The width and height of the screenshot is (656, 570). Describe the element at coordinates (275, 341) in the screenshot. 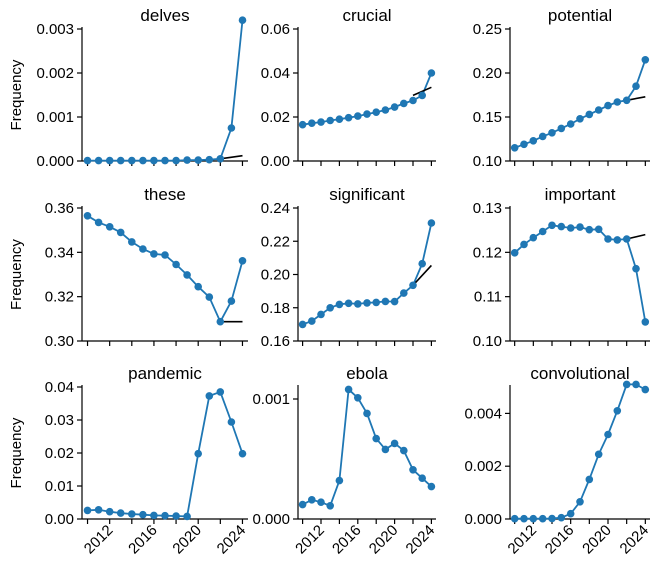

I see `y-tick-label: 0.16` at that location.